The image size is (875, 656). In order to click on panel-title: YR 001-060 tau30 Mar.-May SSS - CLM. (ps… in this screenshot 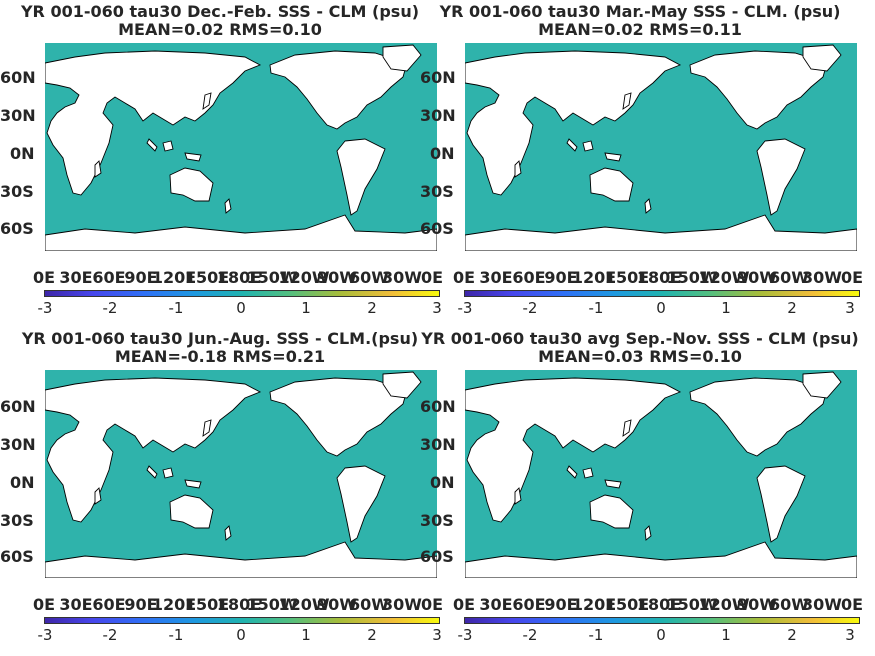, I will do `click(640, 11)`.